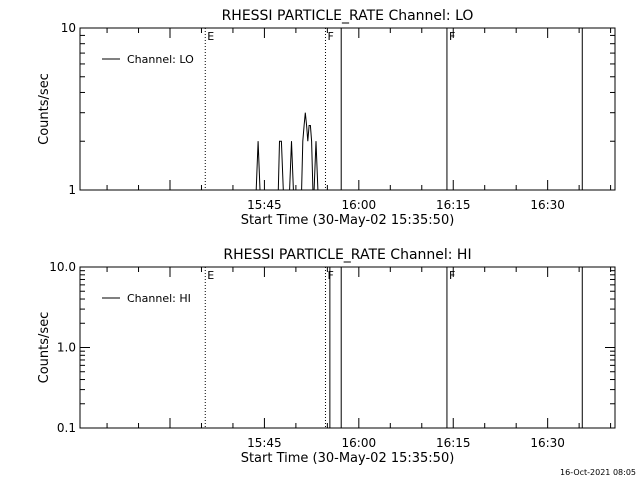 Image resolution: width=640 pixels, height=480 pixels. What do you see at coordinates (598, 472) in the screenshot?
I see `timestamp-label: 16-Oct-2021 08:05` at bounding box center [598, 472].